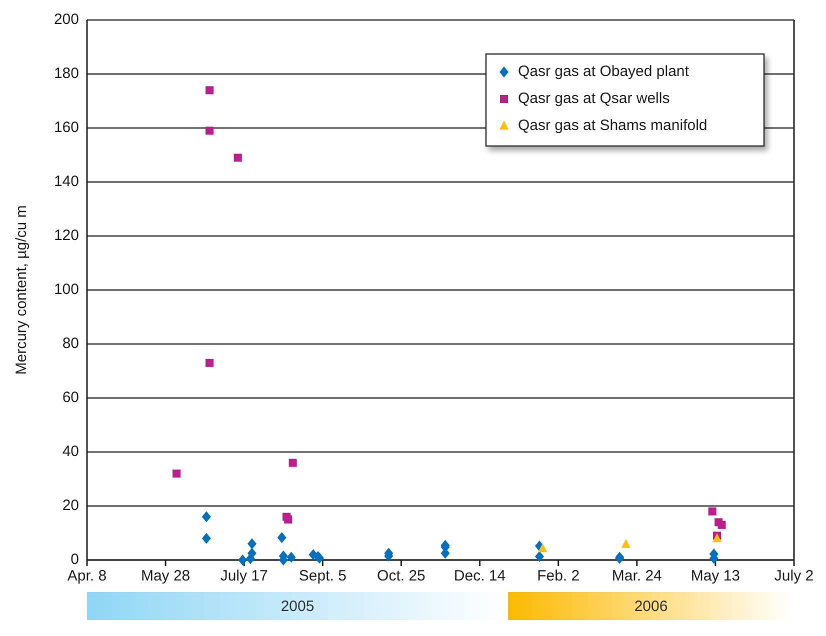 This screenshot has width=826, height=636. Describe the element at coordinates (651, 606) in the screenshot. I see `text: 2006` at that location.